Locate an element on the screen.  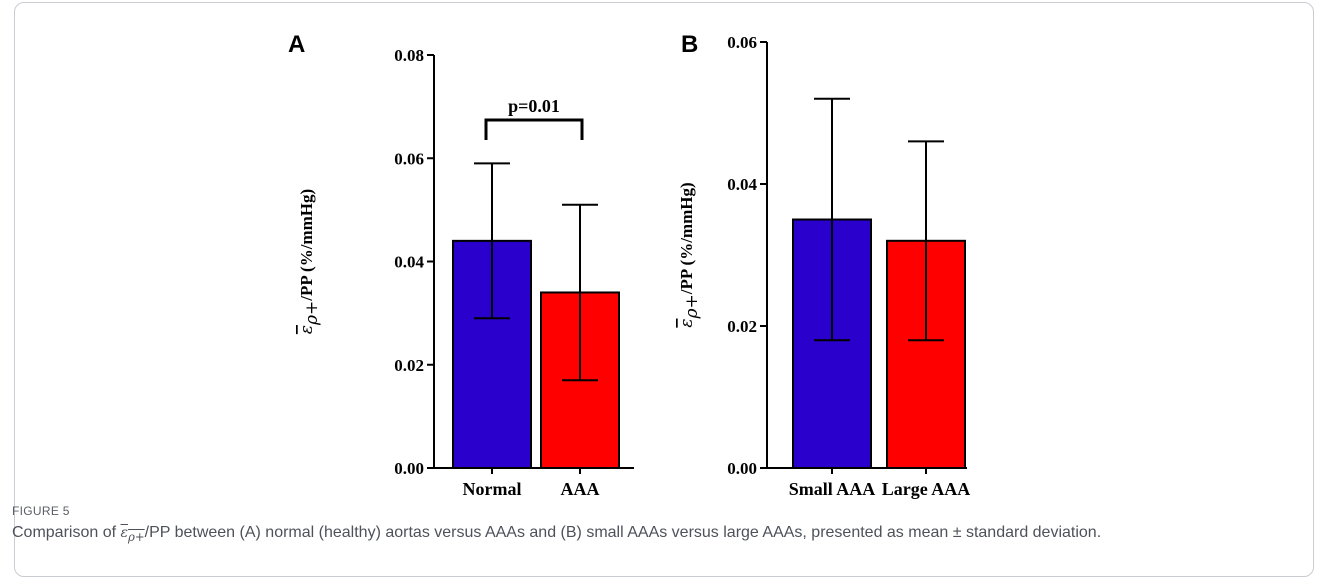
x-category-label: Large AAA is located at coordinates (926, 489).